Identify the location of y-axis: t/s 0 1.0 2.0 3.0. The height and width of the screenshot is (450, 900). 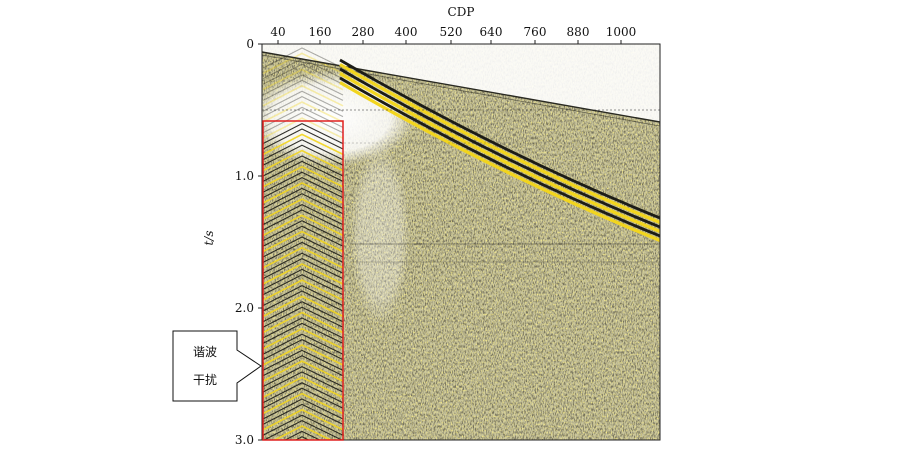
(232, 242).